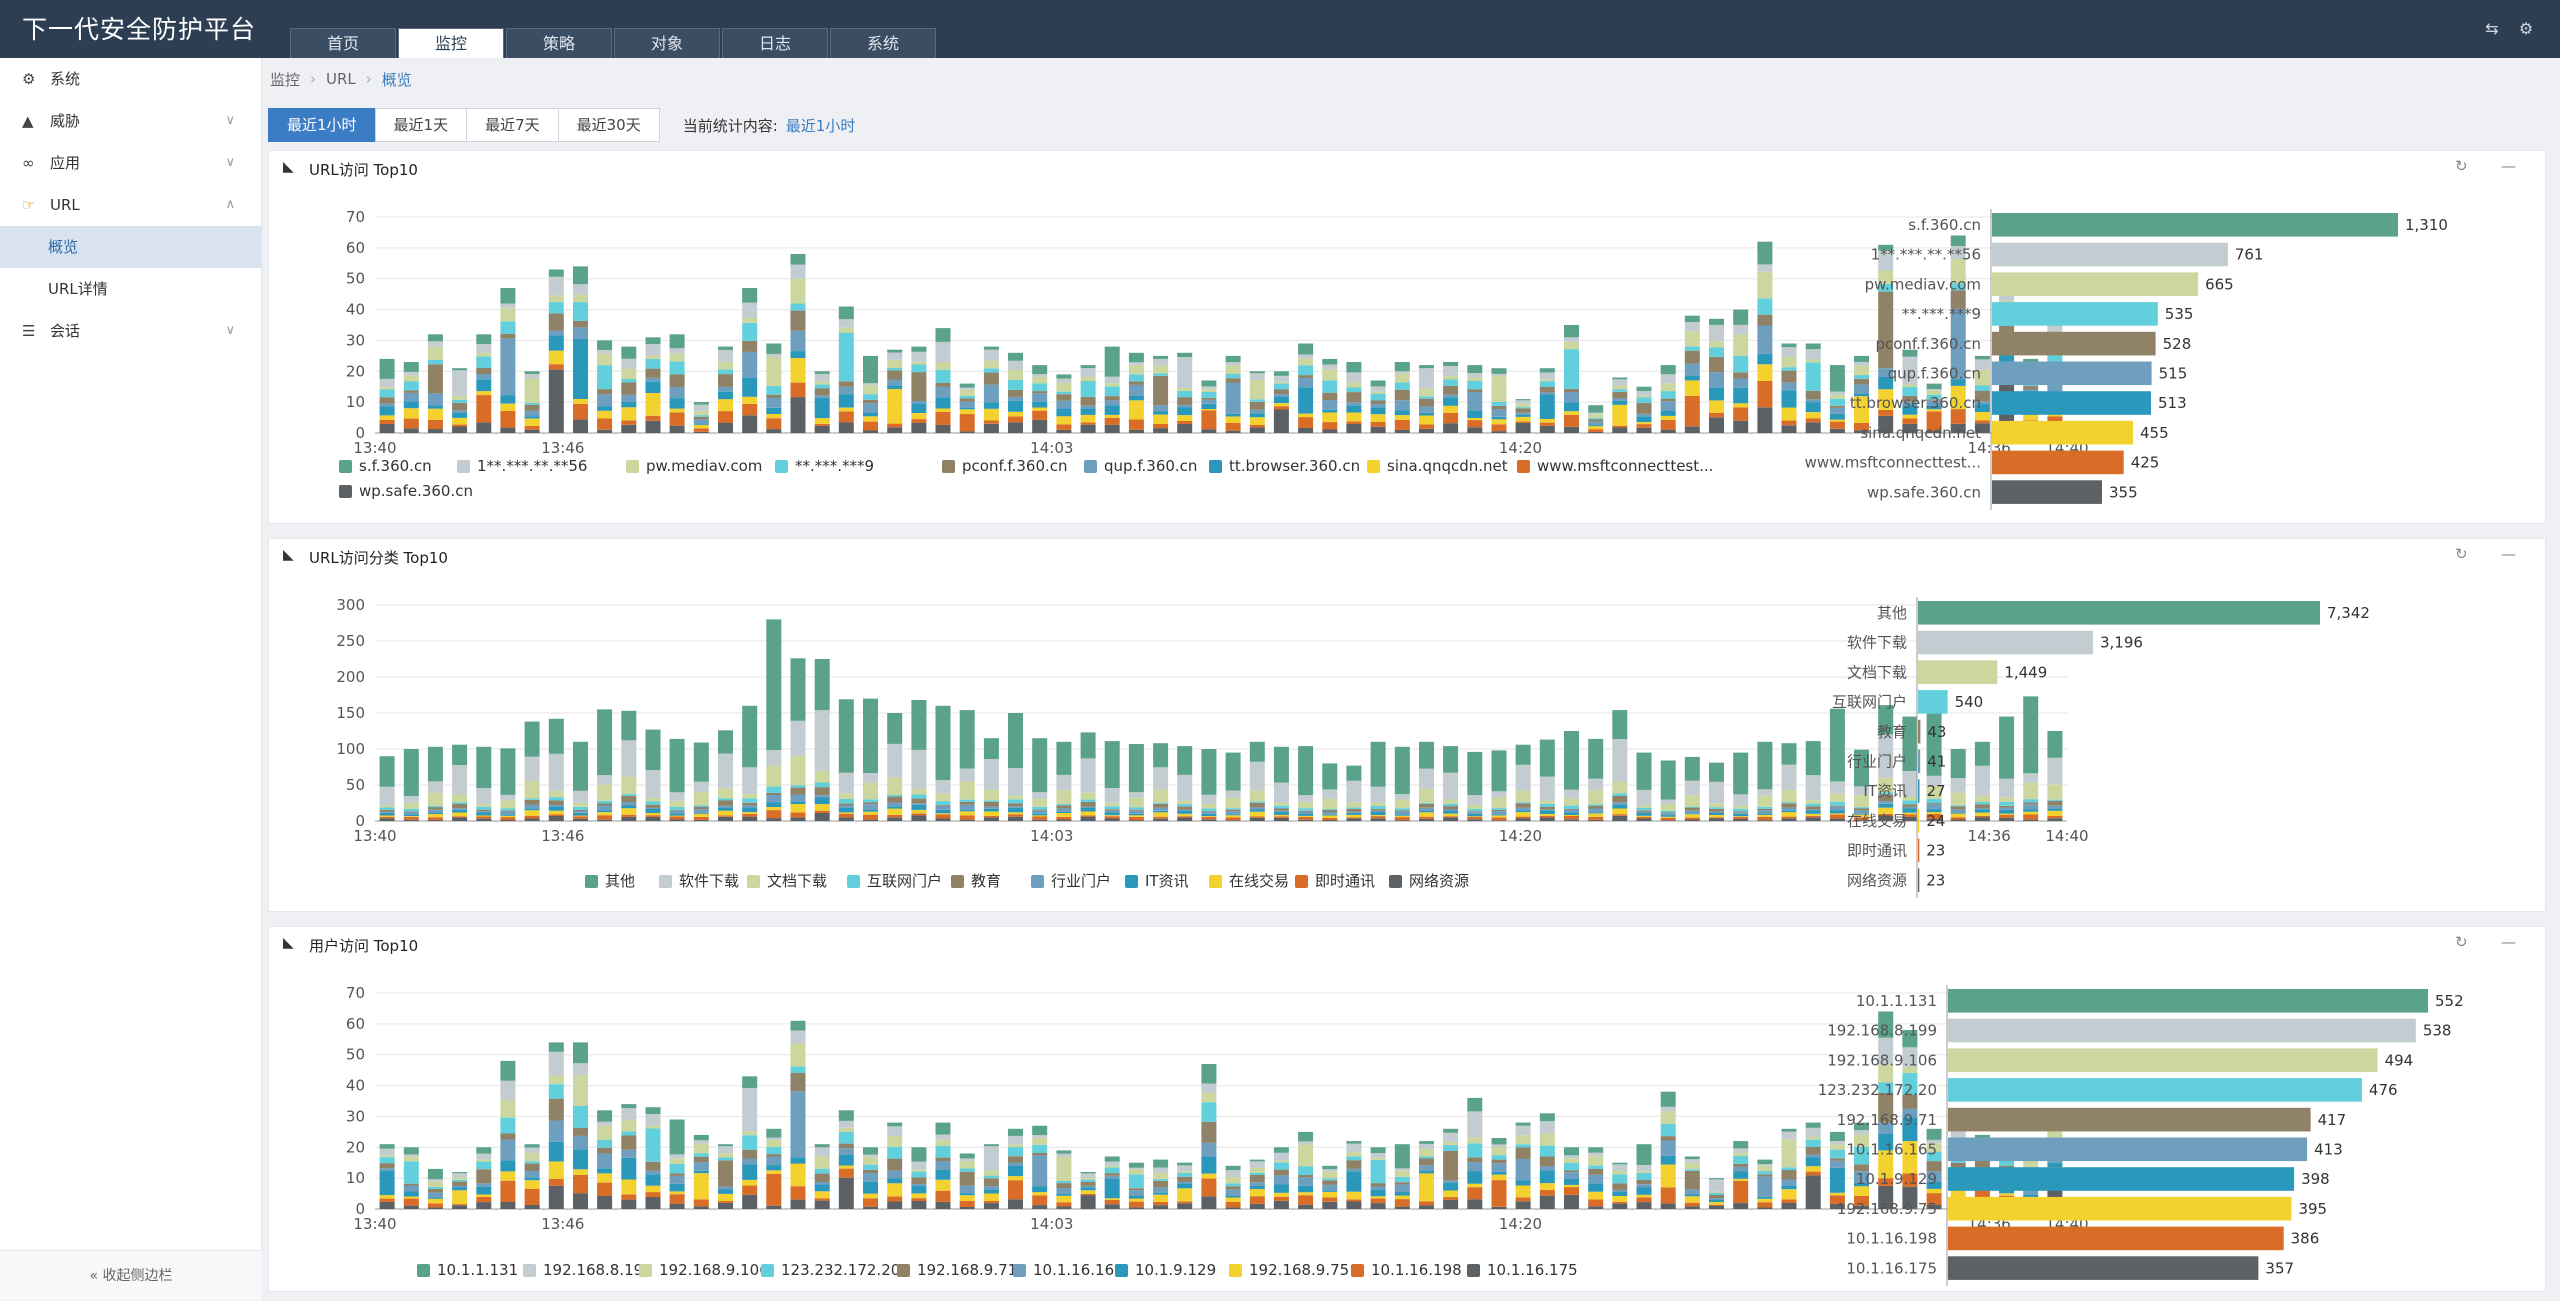  Describe the element at coordinates (2526, 28) in the screenshot. I see `settings-icon: ⚙` at that location.